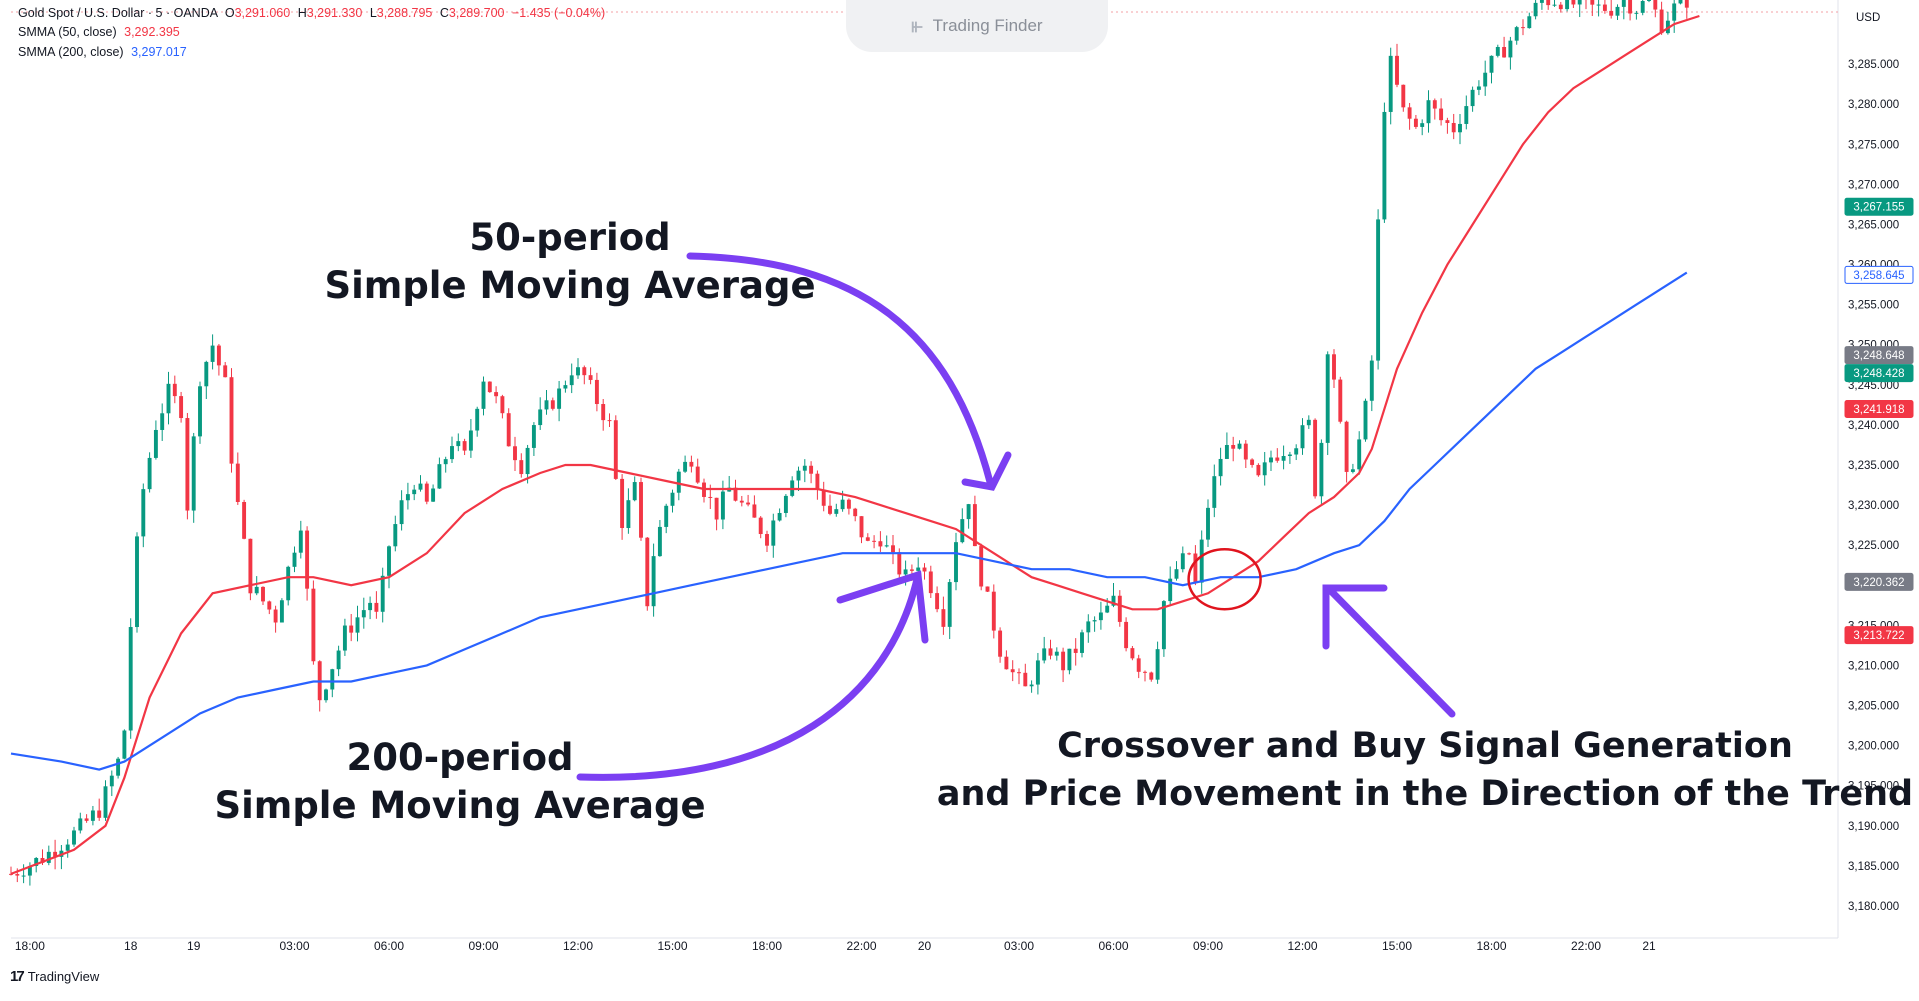 The width and height of the screenshot is (1919, 1001). Describe the element at coordinates (1873, 306) in the screenshot. I see `y-tick-label: 3,255.000` at that location.